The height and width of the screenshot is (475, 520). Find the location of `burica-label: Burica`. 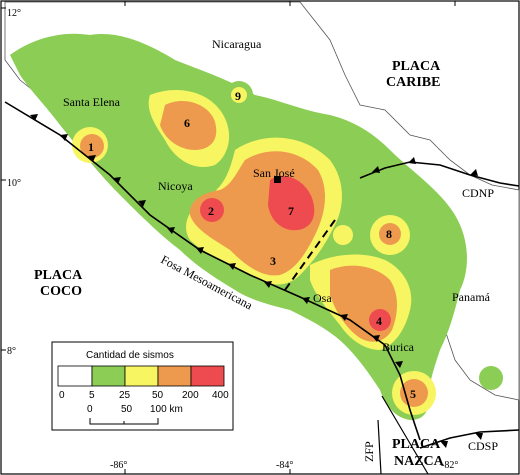

burica-label: Burica is located at coordinates (398, 347).